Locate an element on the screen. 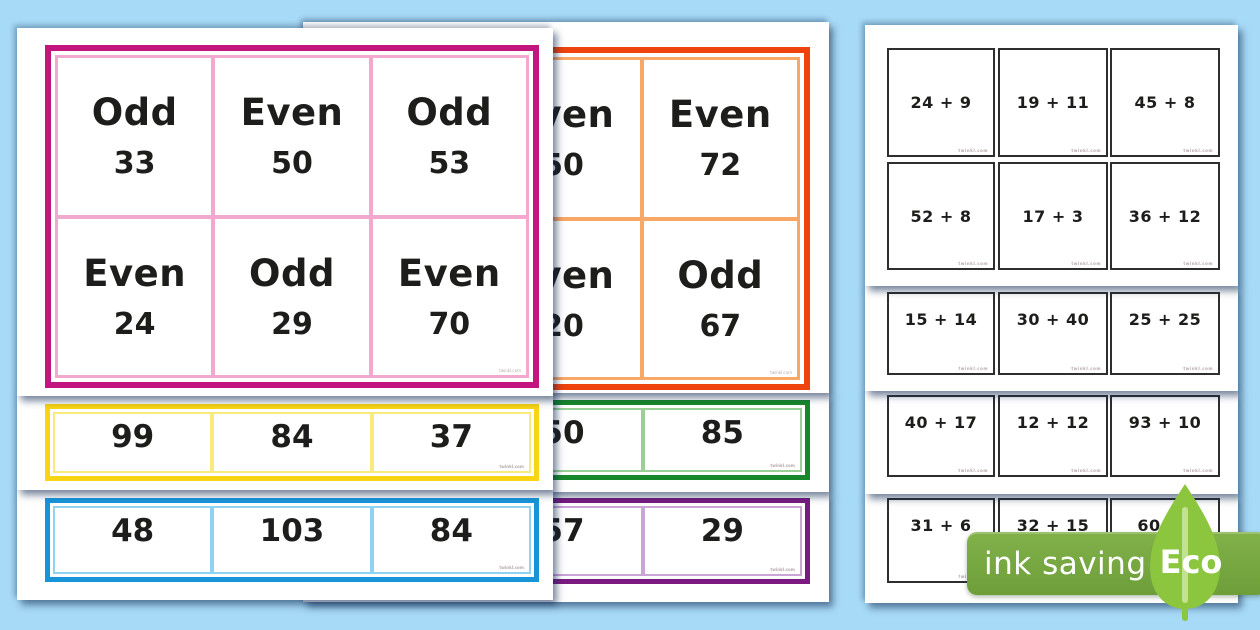 This screenshot has height=630, width=1260. bingo-cell: Even 50 is located at coordinates (292, 136).